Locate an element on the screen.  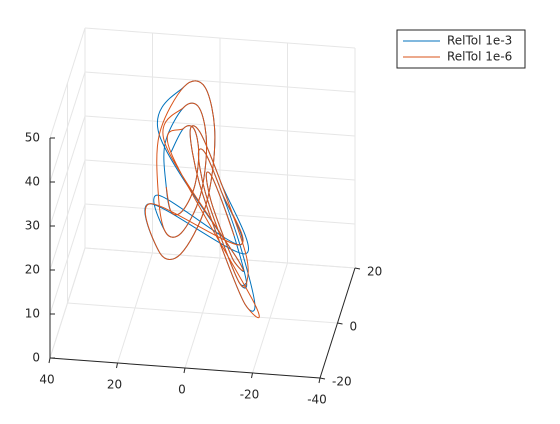
legend-label: RelTol 1e-3 is located at coordinates (479, 41).